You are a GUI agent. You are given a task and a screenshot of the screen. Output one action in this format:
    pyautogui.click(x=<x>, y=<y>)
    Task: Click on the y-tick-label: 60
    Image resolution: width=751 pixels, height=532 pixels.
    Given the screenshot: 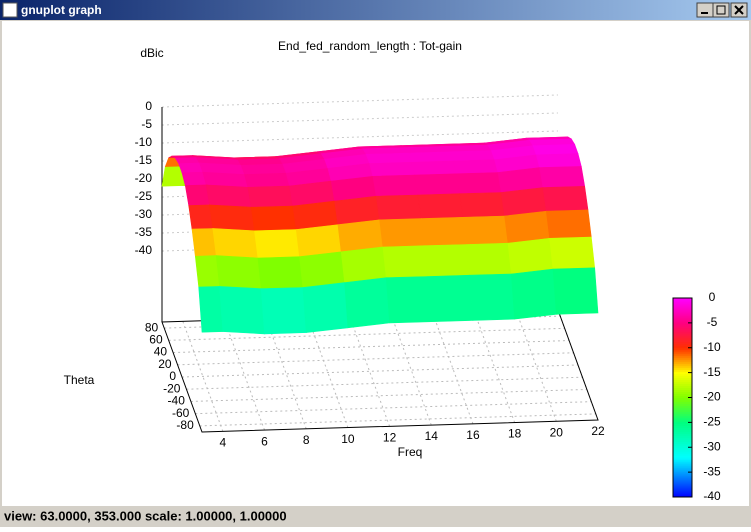 What is the action you would take?
    pyautogui.click(x=156, y=340)
    